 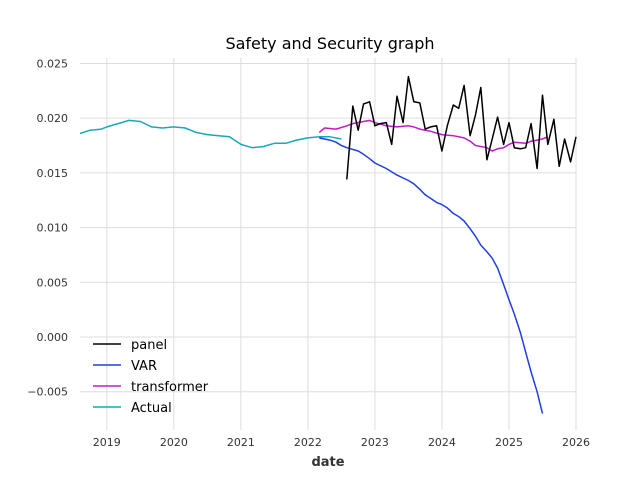 I want to click on y-tick-label: 0.000, so click(x=53, y=337).